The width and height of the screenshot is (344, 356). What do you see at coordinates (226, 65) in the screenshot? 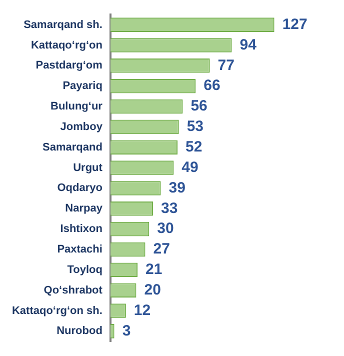
I see `data-label: 77` at bounding box center [226, 65].